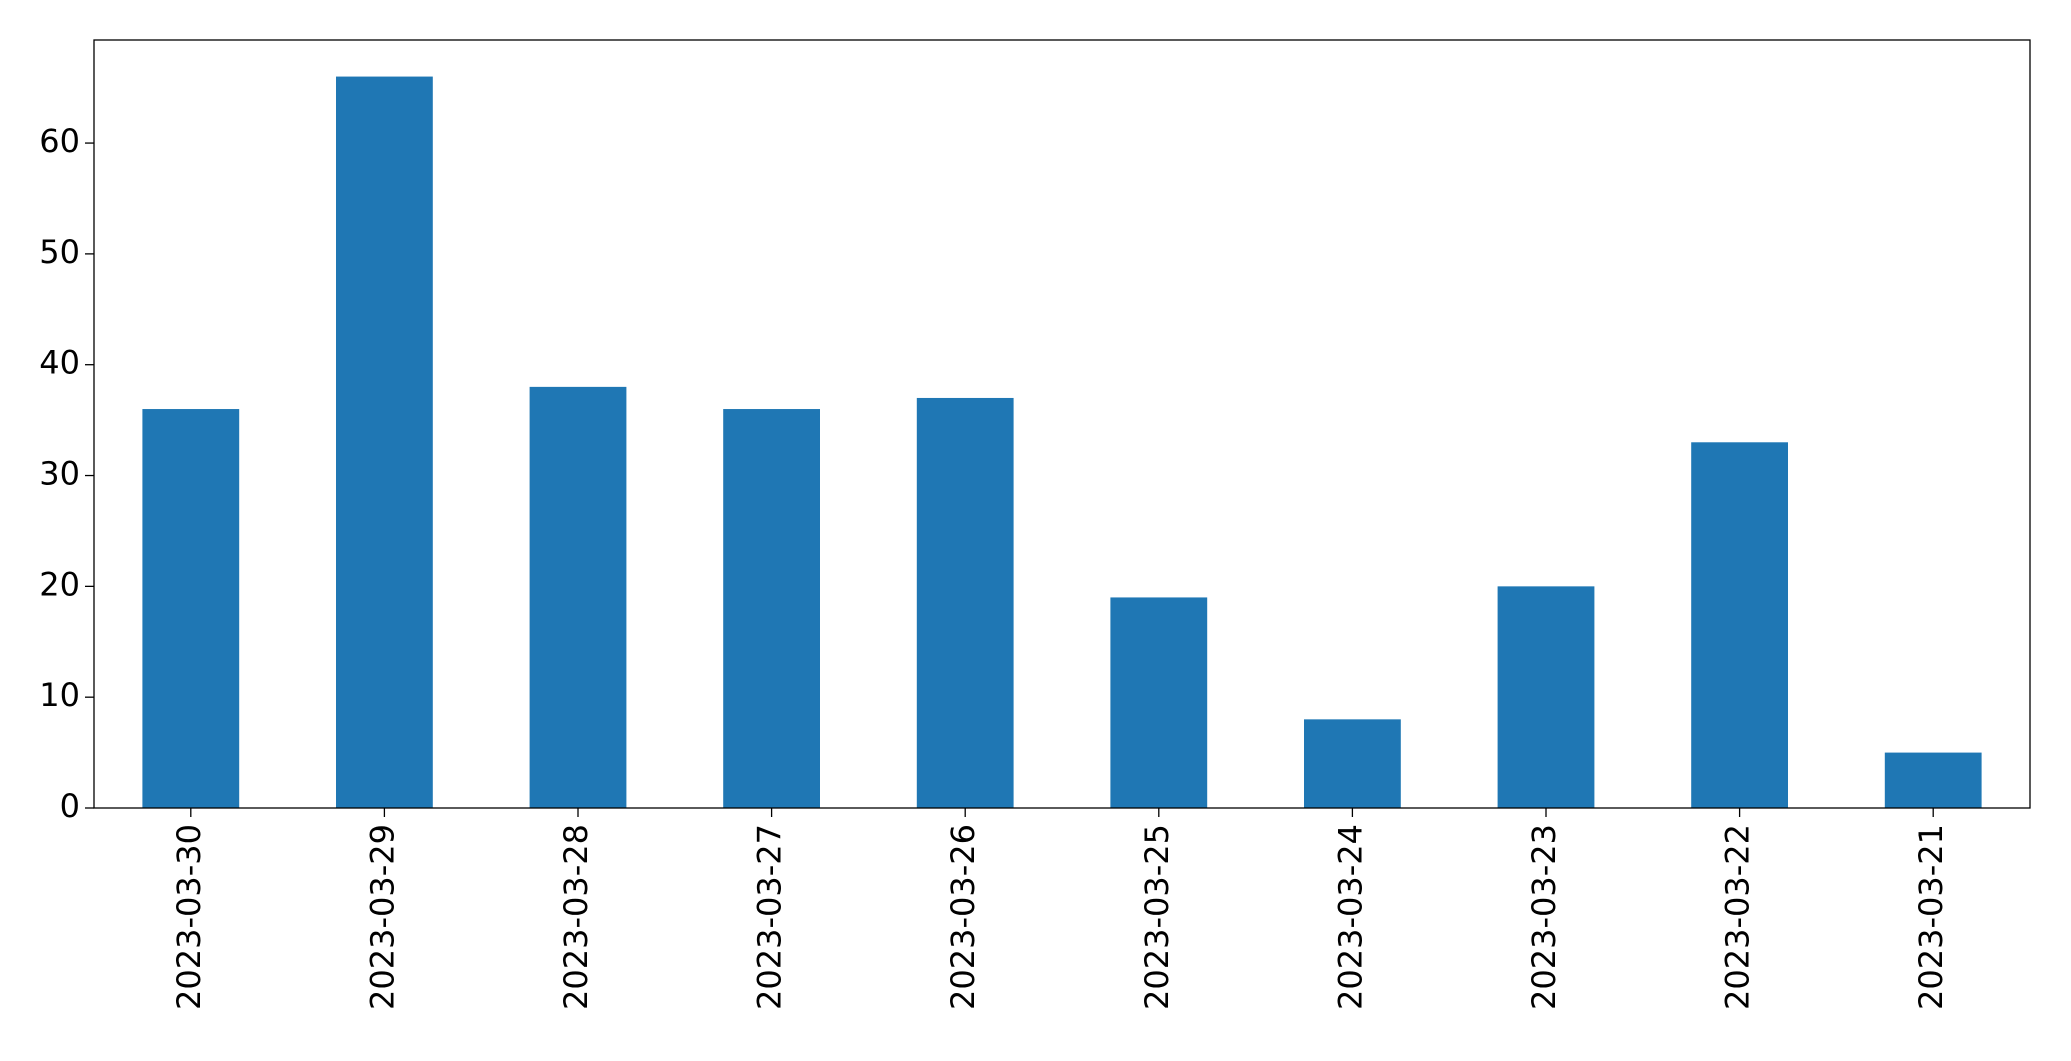  Describe the element at coordinates (1931, 917) in the screenshot. I see `x-tick-label: 2023-03-21` at that location.